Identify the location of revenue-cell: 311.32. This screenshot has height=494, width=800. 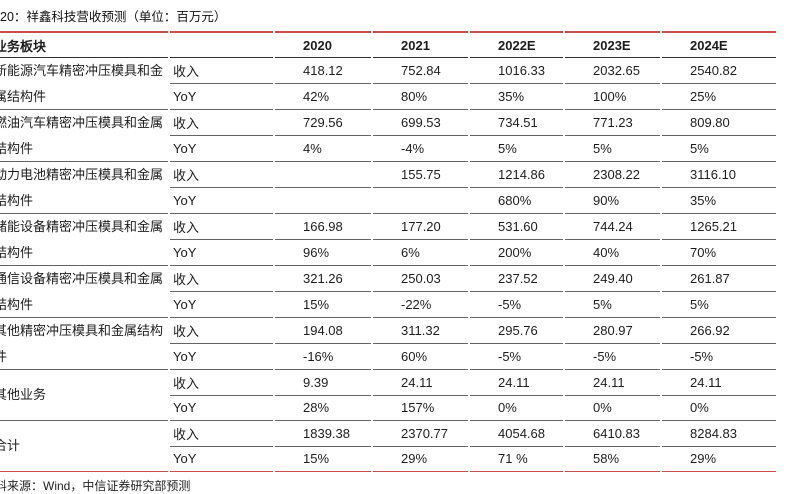
(420, 331).